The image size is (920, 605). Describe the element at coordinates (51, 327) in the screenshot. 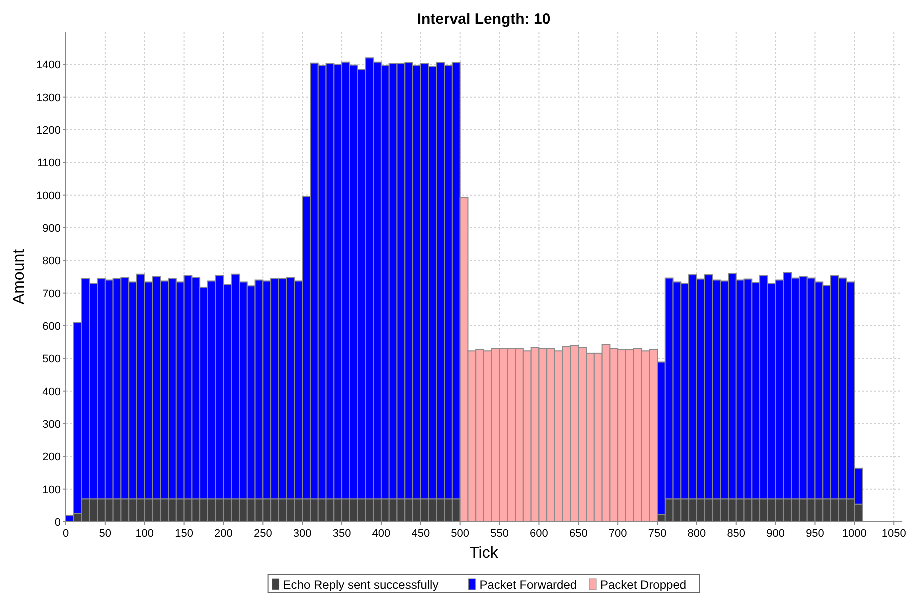

I see `y-tick-label: 600` at that location.